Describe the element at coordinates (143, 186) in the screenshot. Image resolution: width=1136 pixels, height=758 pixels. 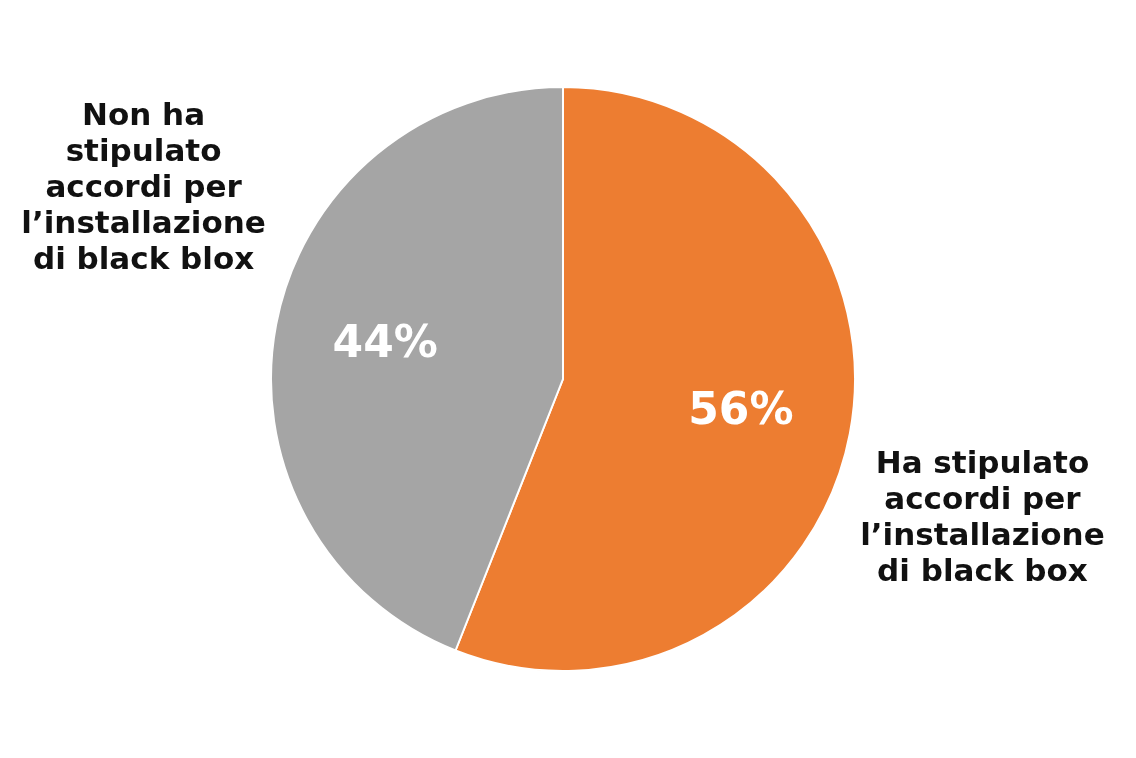
I see `slice-label: Non ha stipulato accordi per l’installazione di black blox` at that location.